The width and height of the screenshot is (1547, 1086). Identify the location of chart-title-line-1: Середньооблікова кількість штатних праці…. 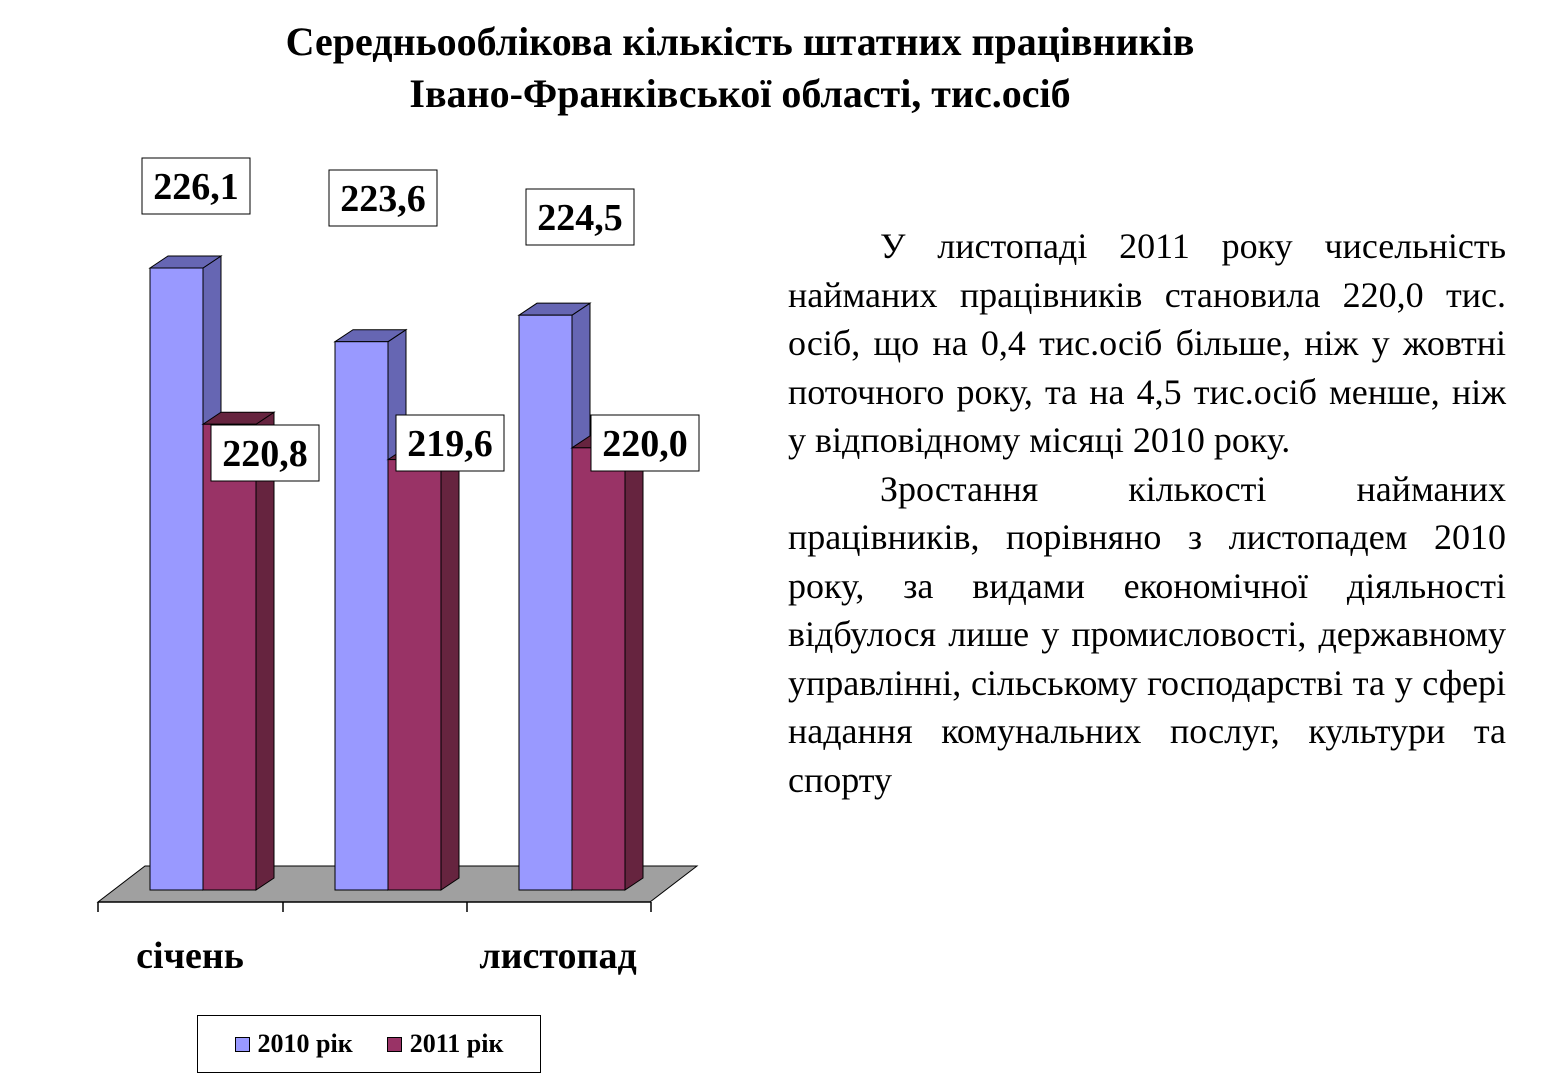
(740, 41).